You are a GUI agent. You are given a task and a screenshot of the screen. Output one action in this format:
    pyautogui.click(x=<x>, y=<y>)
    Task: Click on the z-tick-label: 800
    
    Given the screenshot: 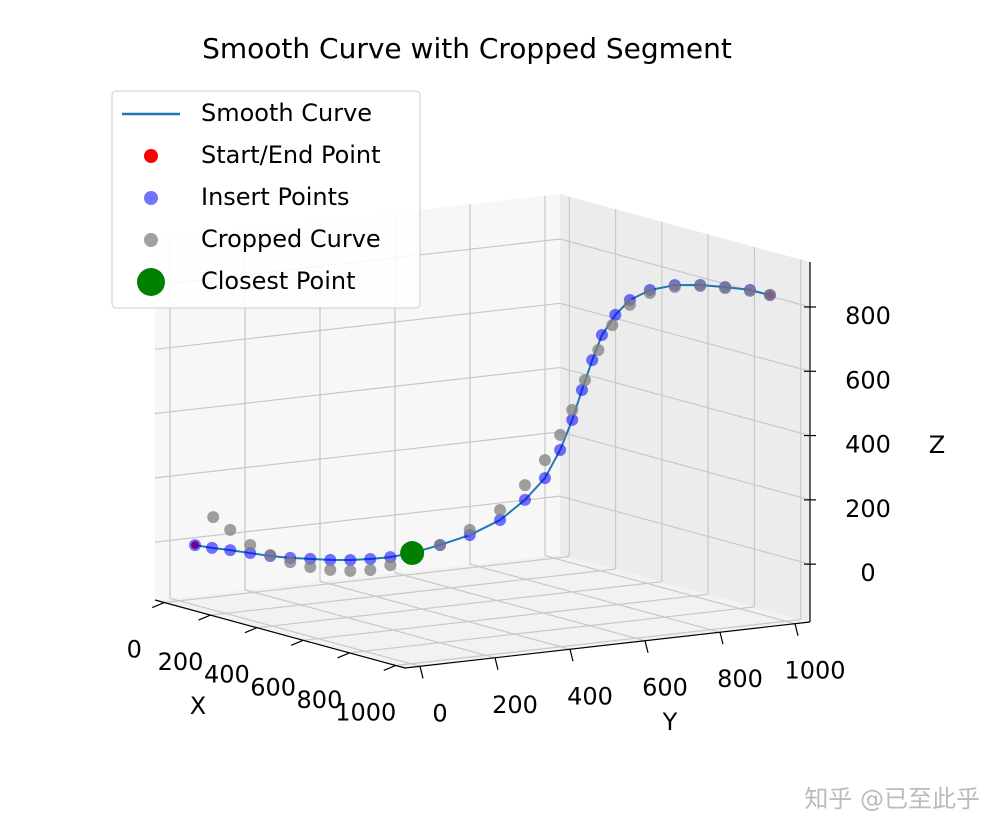 What is the action you would take?
    pyautogui.click(x=868, y=316)
    